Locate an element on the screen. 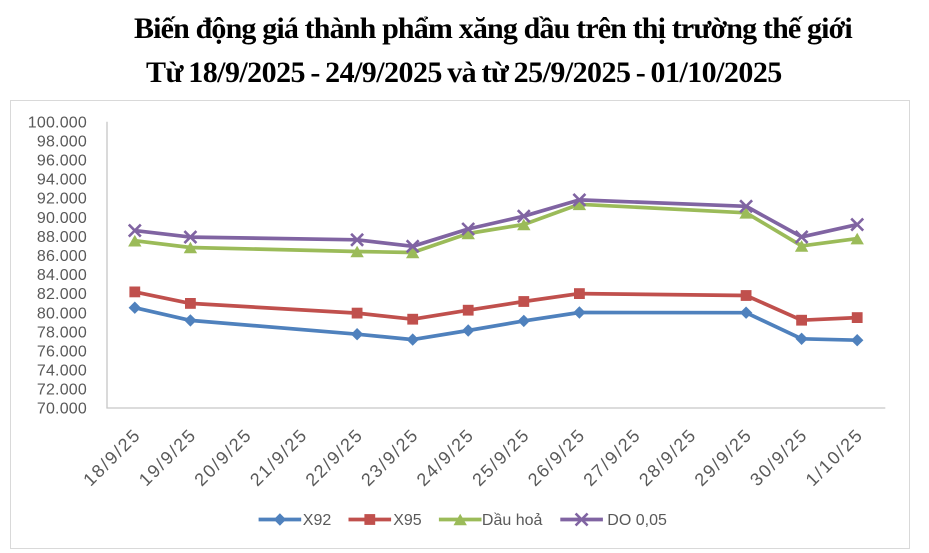  svg-text: 74.000 is located at coordinates (62, 371).